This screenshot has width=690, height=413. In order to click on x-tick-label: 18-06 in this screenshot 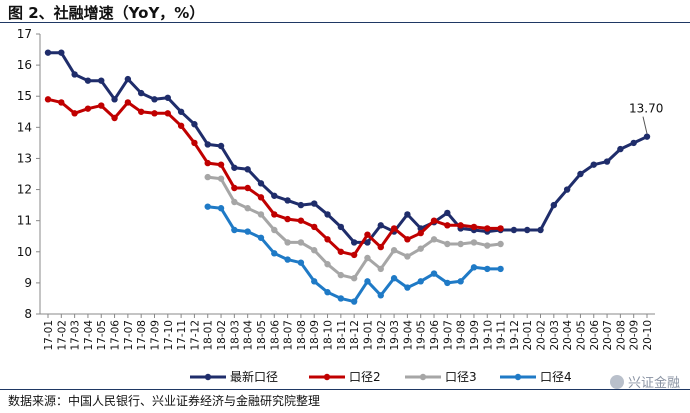, I will do `click(275, 335)`.